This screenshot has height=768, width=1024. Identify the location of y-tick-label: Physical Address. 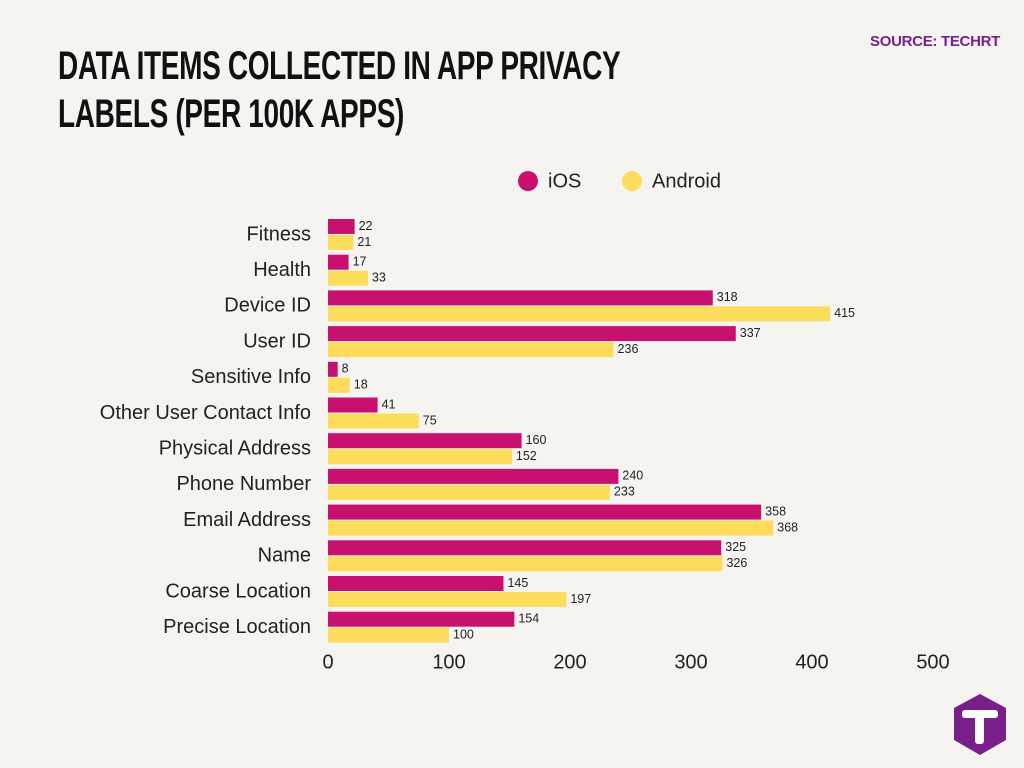
(235, 448).